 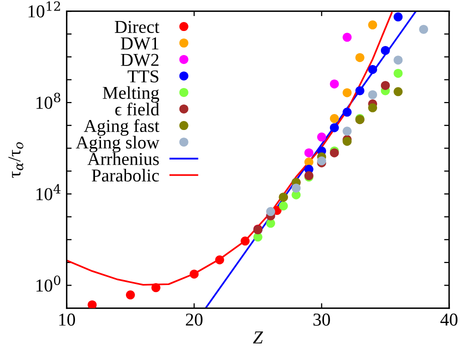 What do you see at coordinates (321, 320) in the screenshot?
I see `x-tick-label: 30` at bounding box center [321, 320].